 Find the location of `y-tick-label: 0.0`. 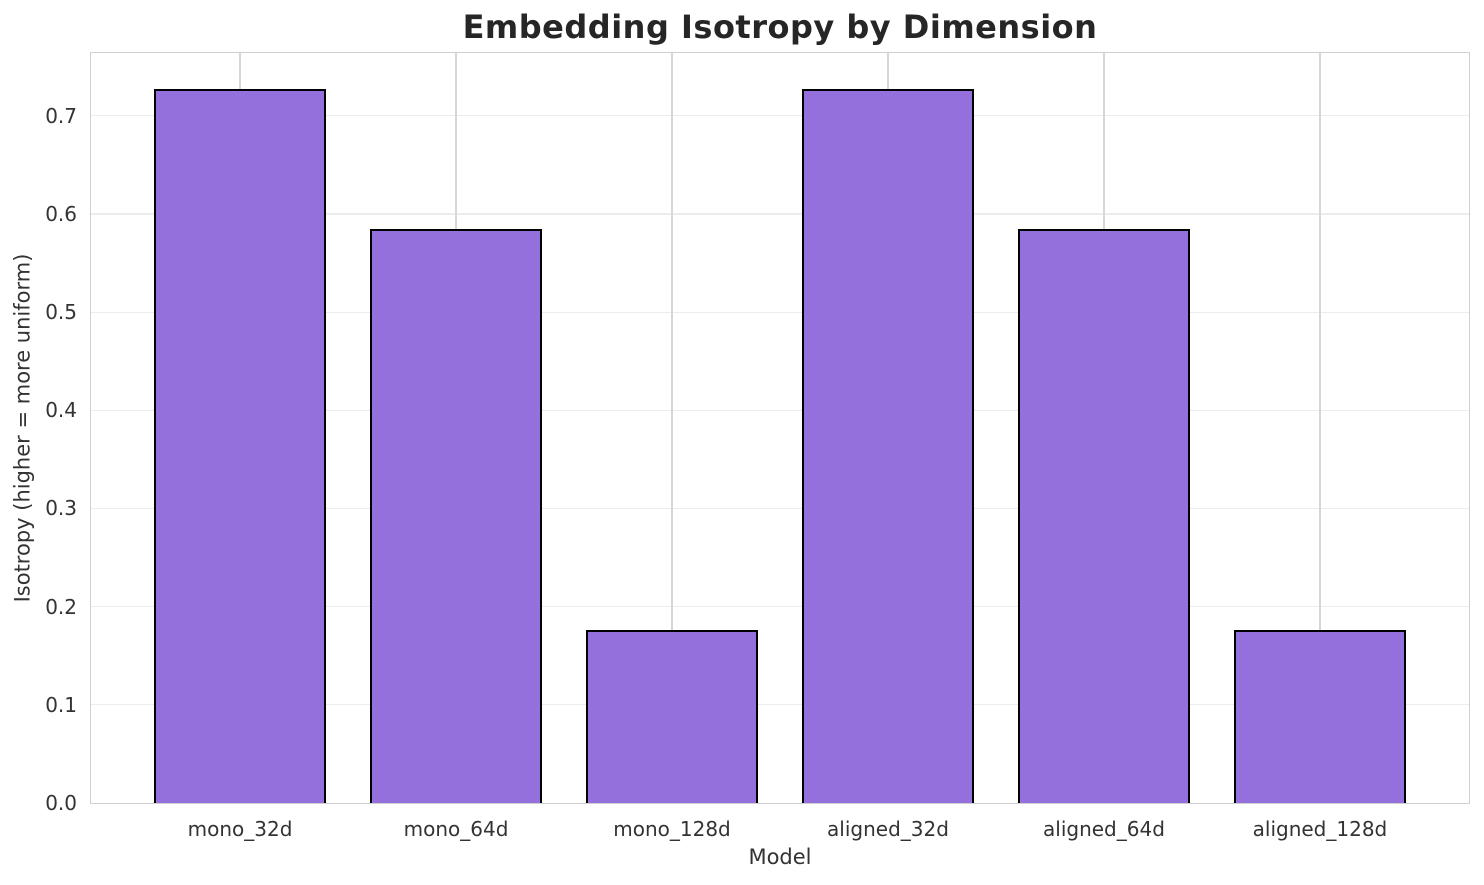

y-tick-label: 0.0 is located at coordinates (61, 803).